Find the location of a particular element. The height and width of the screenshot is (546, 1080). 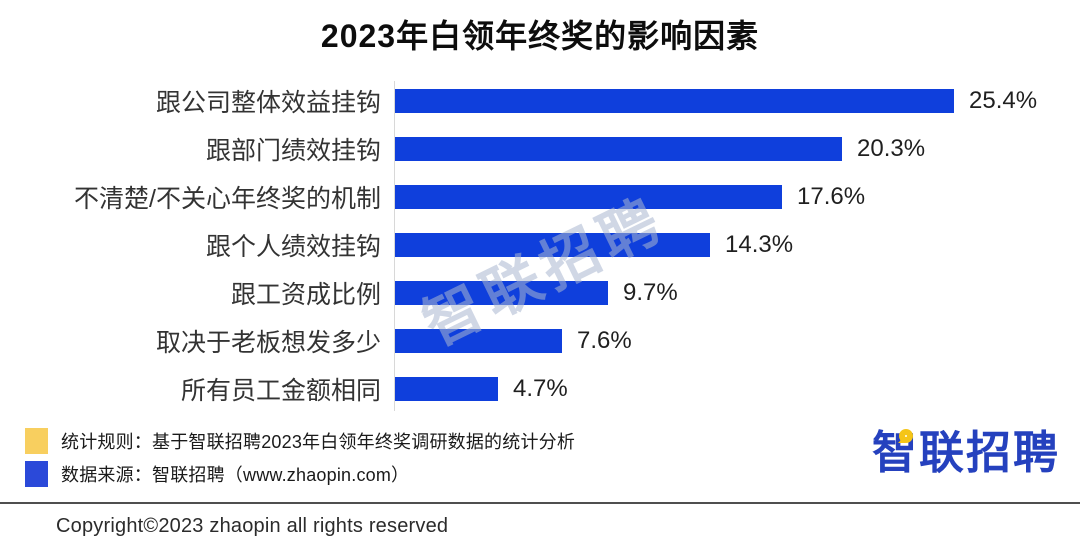

bar-row: 跟个人绩效挂钩 14.3% is located at coordinates (540, 245).